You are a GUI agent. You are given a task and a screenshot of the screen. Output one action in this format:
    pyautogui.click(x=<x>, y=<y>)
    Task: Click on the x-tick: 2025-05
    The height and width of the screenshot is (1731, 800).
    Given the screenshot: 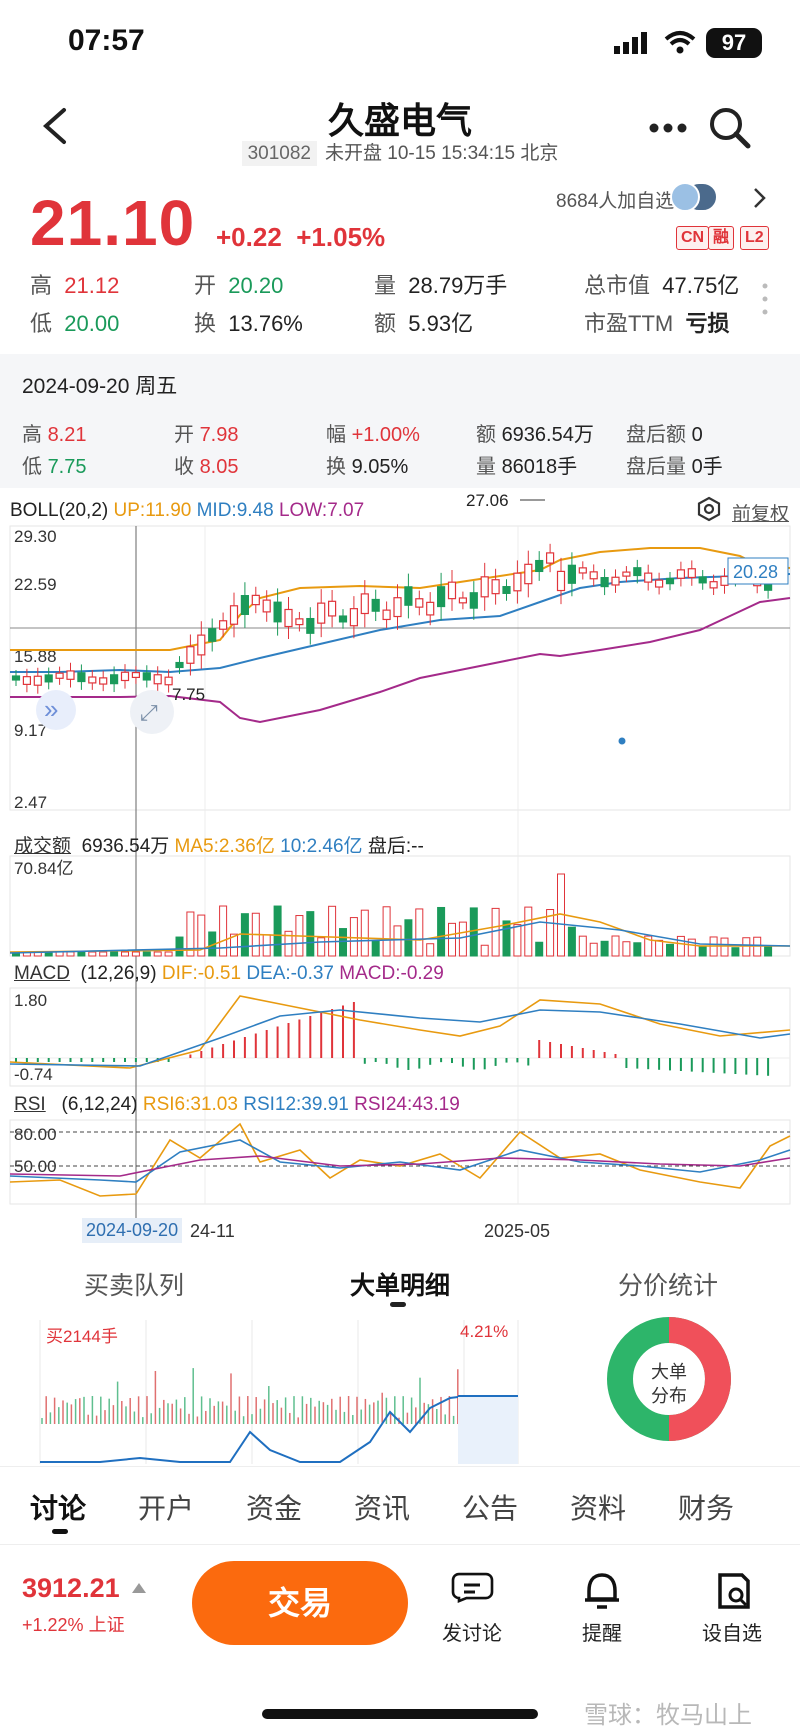 What is the action you would take?
    pyautogui.click(x=517, y=1231)
    